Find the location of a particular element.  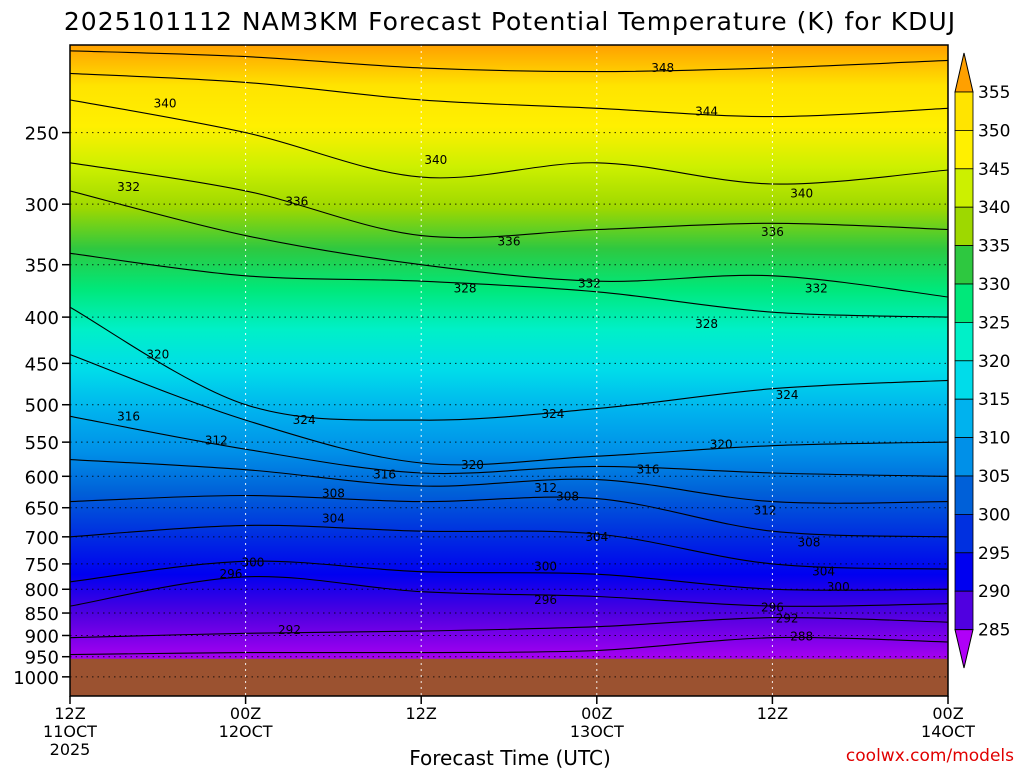

y-tick-label: 500 is located at coordinates (42, 406).